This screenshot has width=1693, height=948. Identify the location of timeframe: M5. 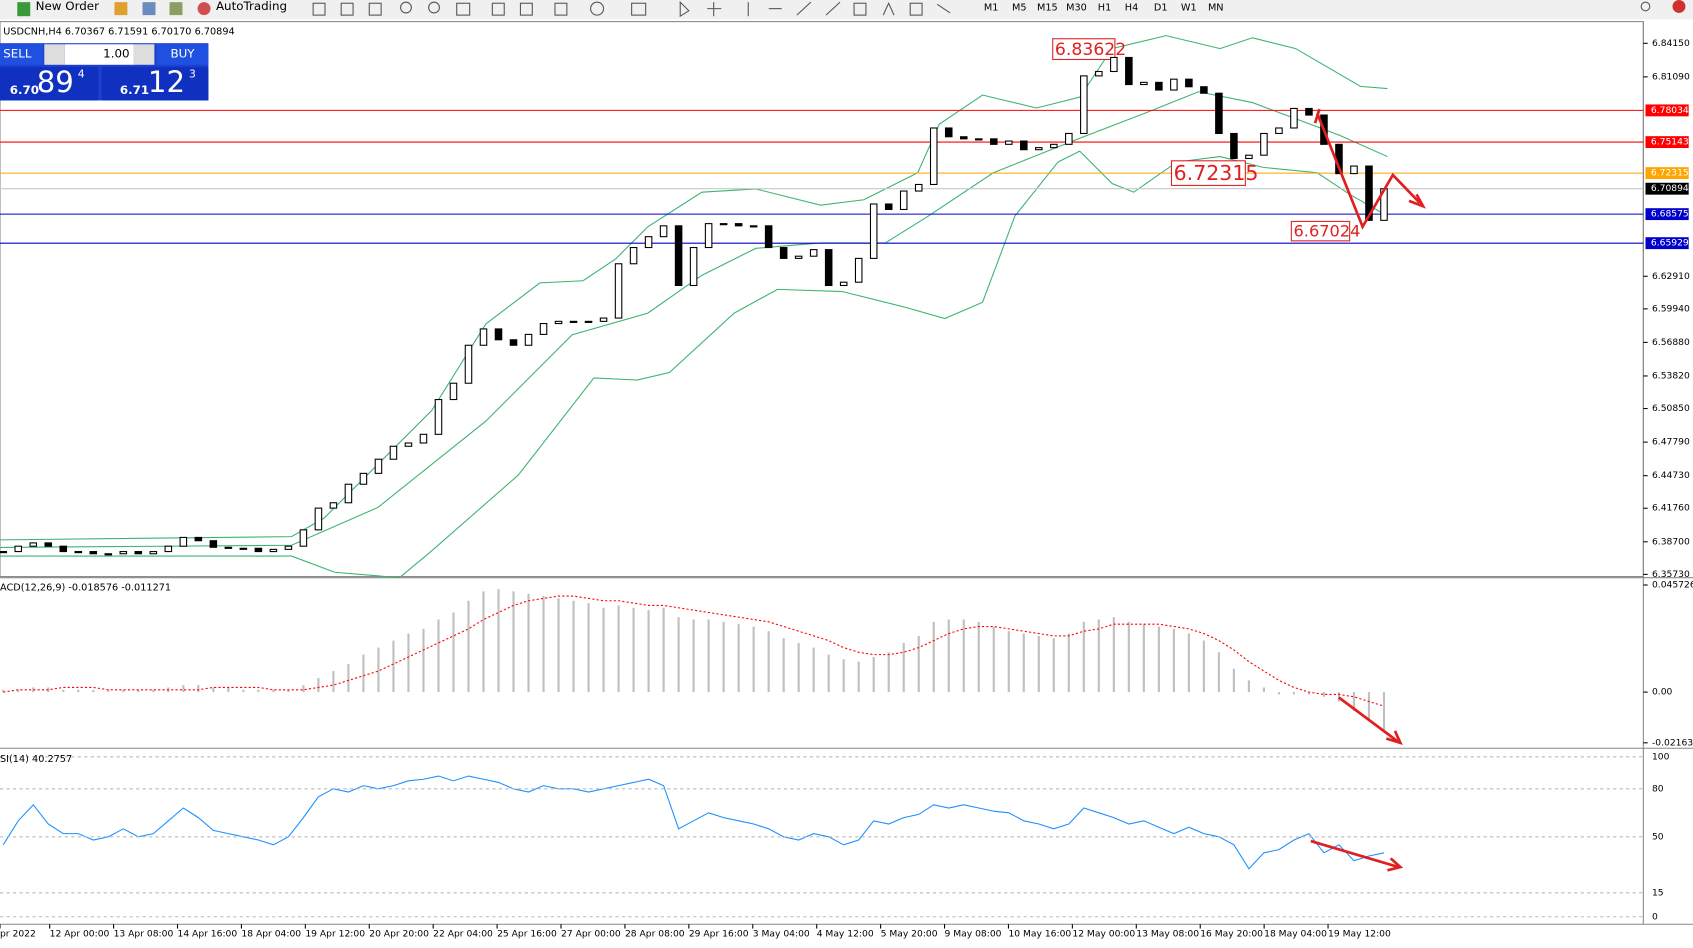
(1019, 8).